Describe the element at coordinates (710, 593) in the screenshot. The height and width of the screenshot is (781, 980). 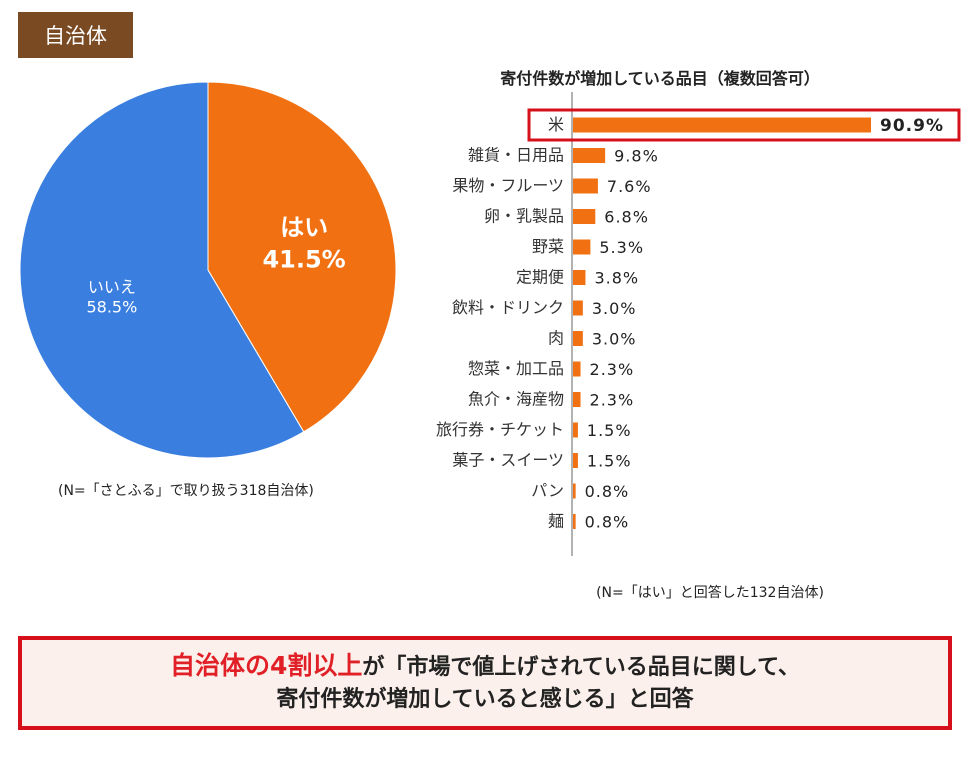
I see `bar-note: (N=「はい」と回答した132自治体)` at that location.